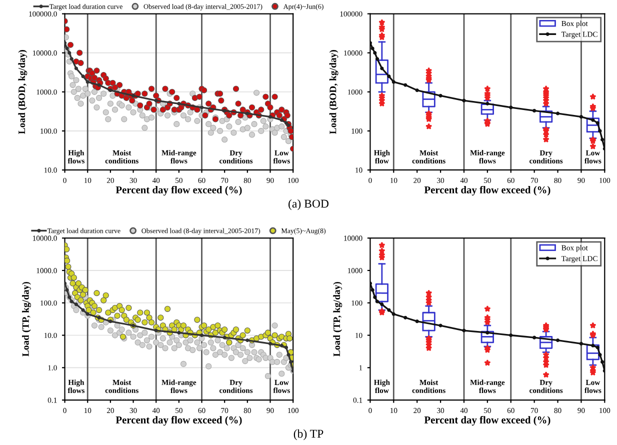  Describe the element at coordinates (308, 204) in the screenshot. I see `text: (a) BOD` at that location.